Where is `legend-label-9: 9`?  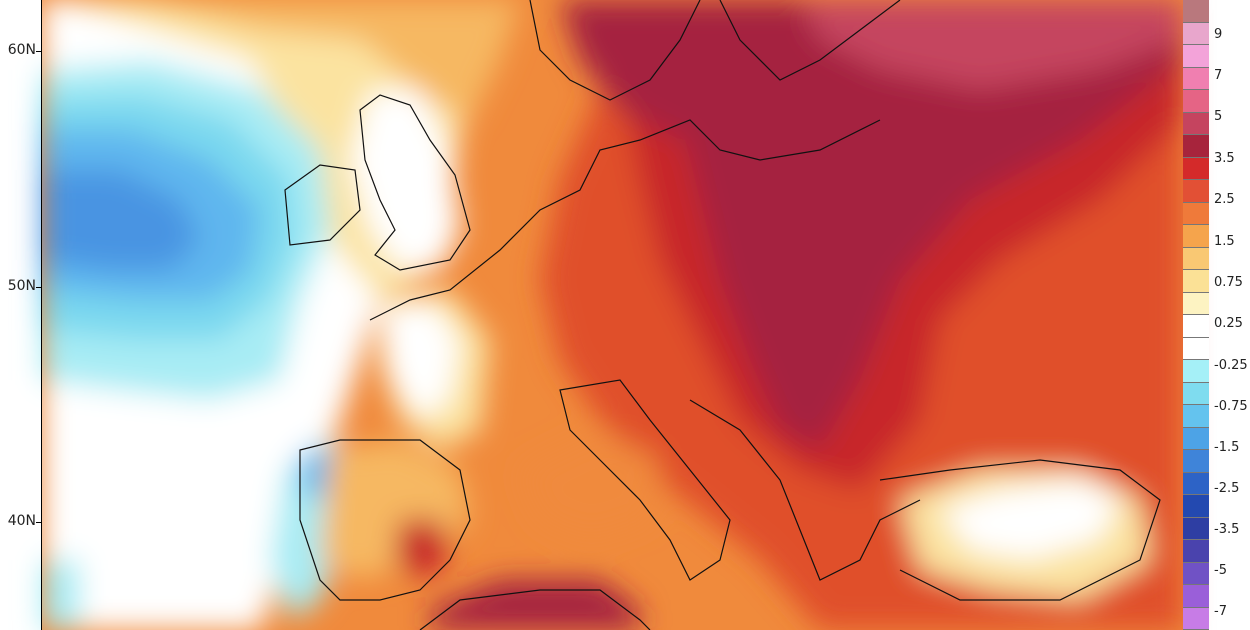 legend-label-9: 9 is located at coordinates (1218, 34).